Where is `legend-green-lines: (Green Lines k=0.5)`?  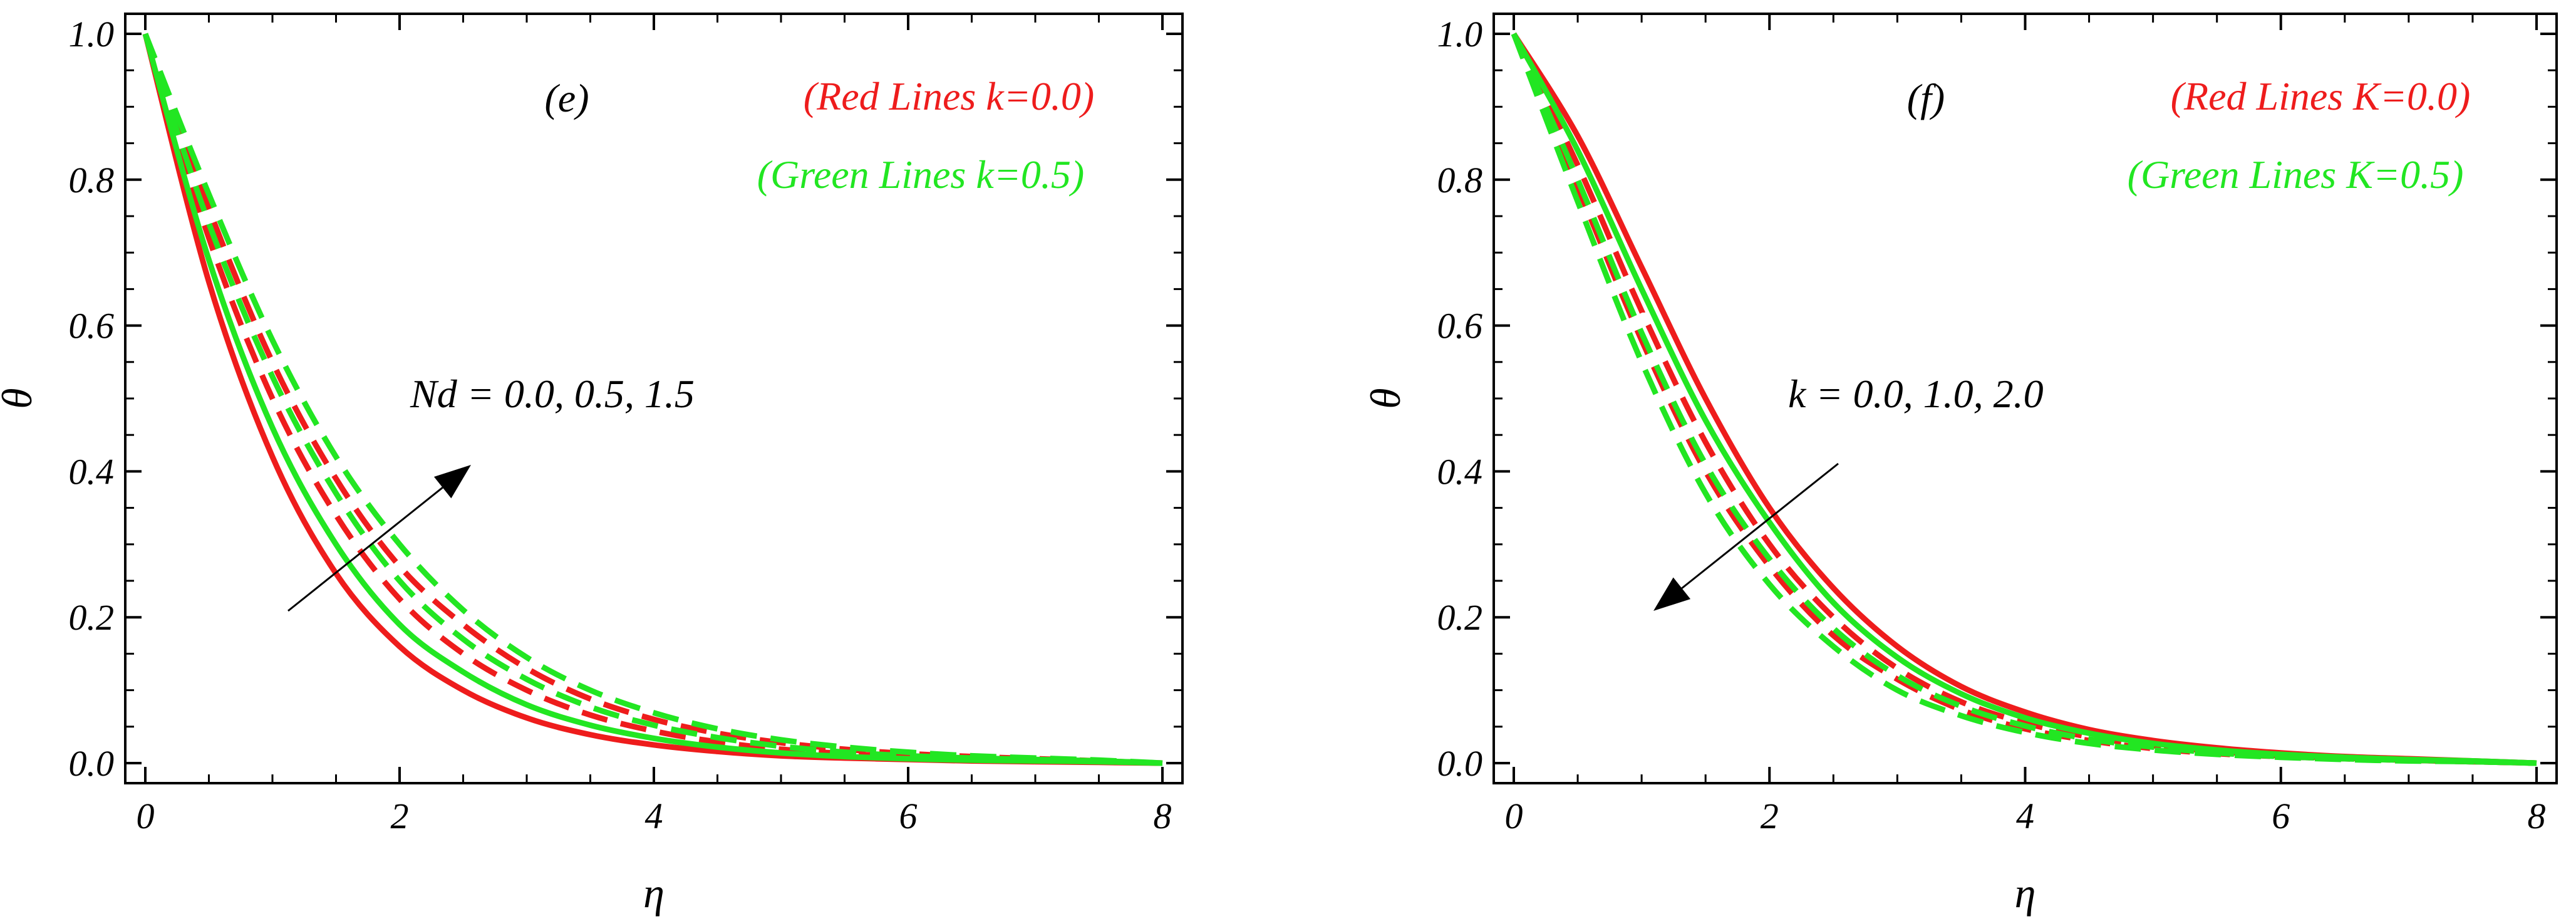 legend-green-lines: (Green Lines k=0.5) is located at coordinates (920, 174).